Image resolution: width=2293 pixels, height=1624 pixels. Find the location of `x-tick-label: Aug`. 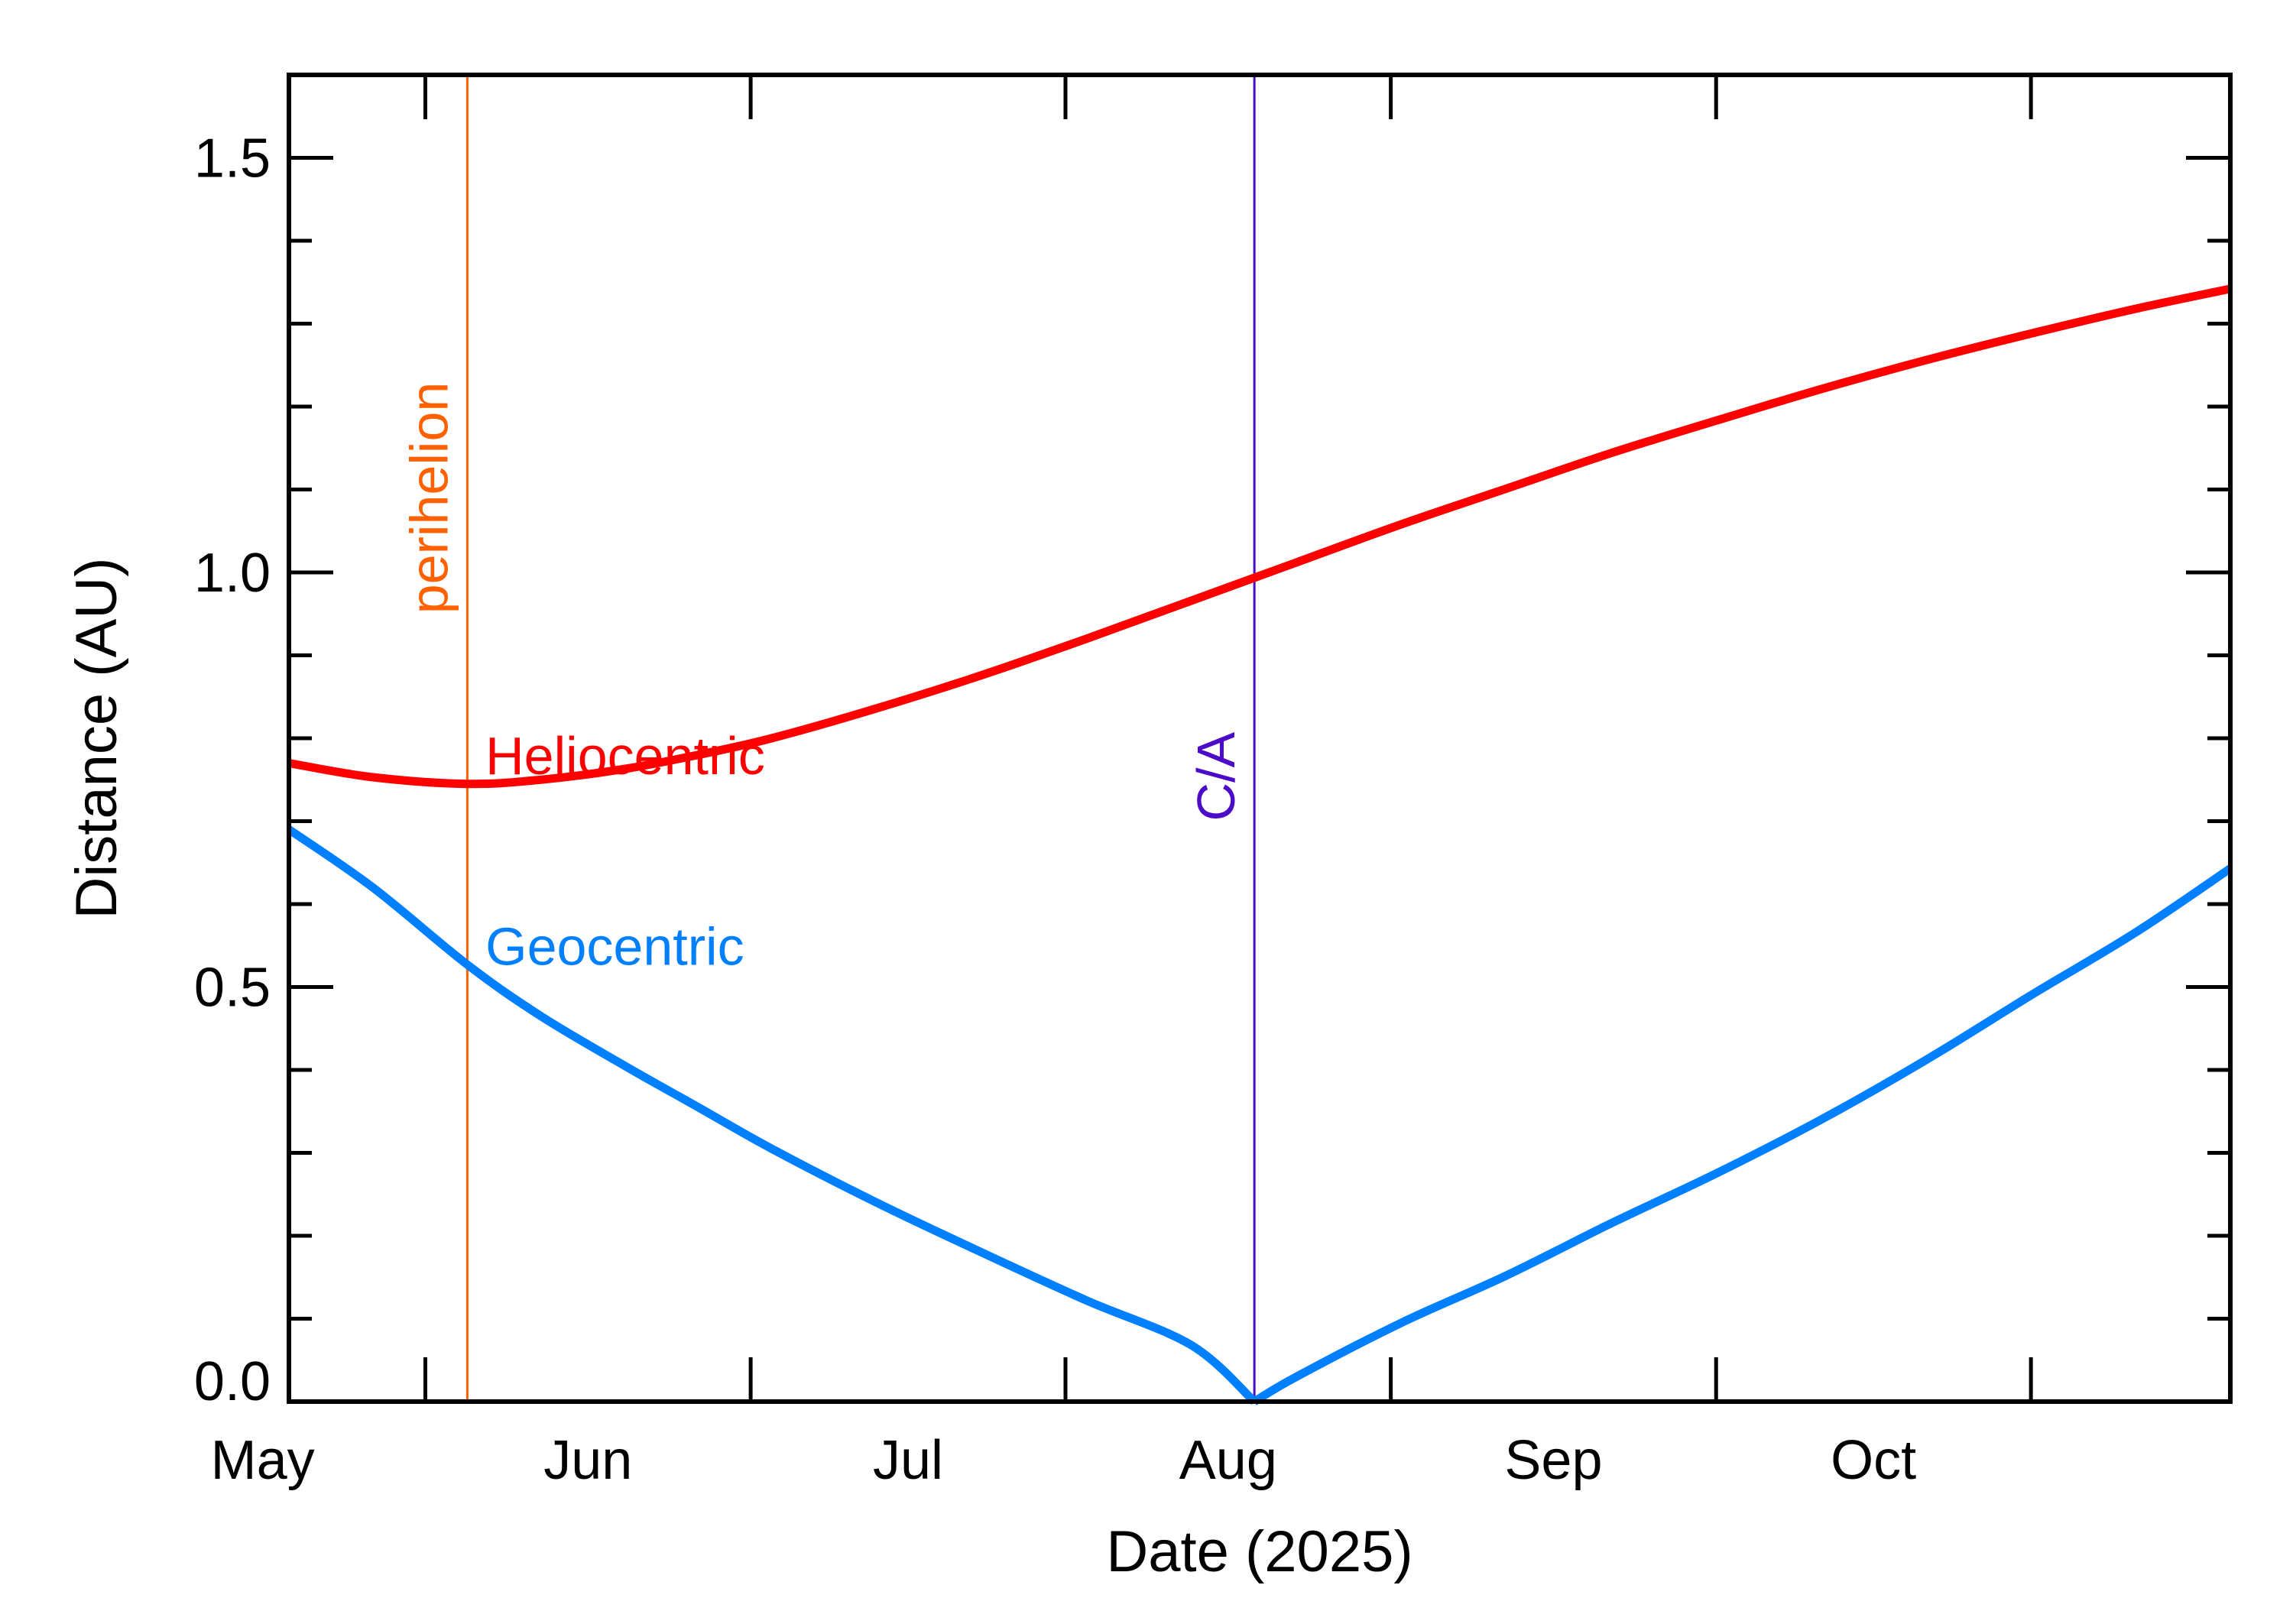

x-tick-label: Aug is located at coordinates (1228, 1460).